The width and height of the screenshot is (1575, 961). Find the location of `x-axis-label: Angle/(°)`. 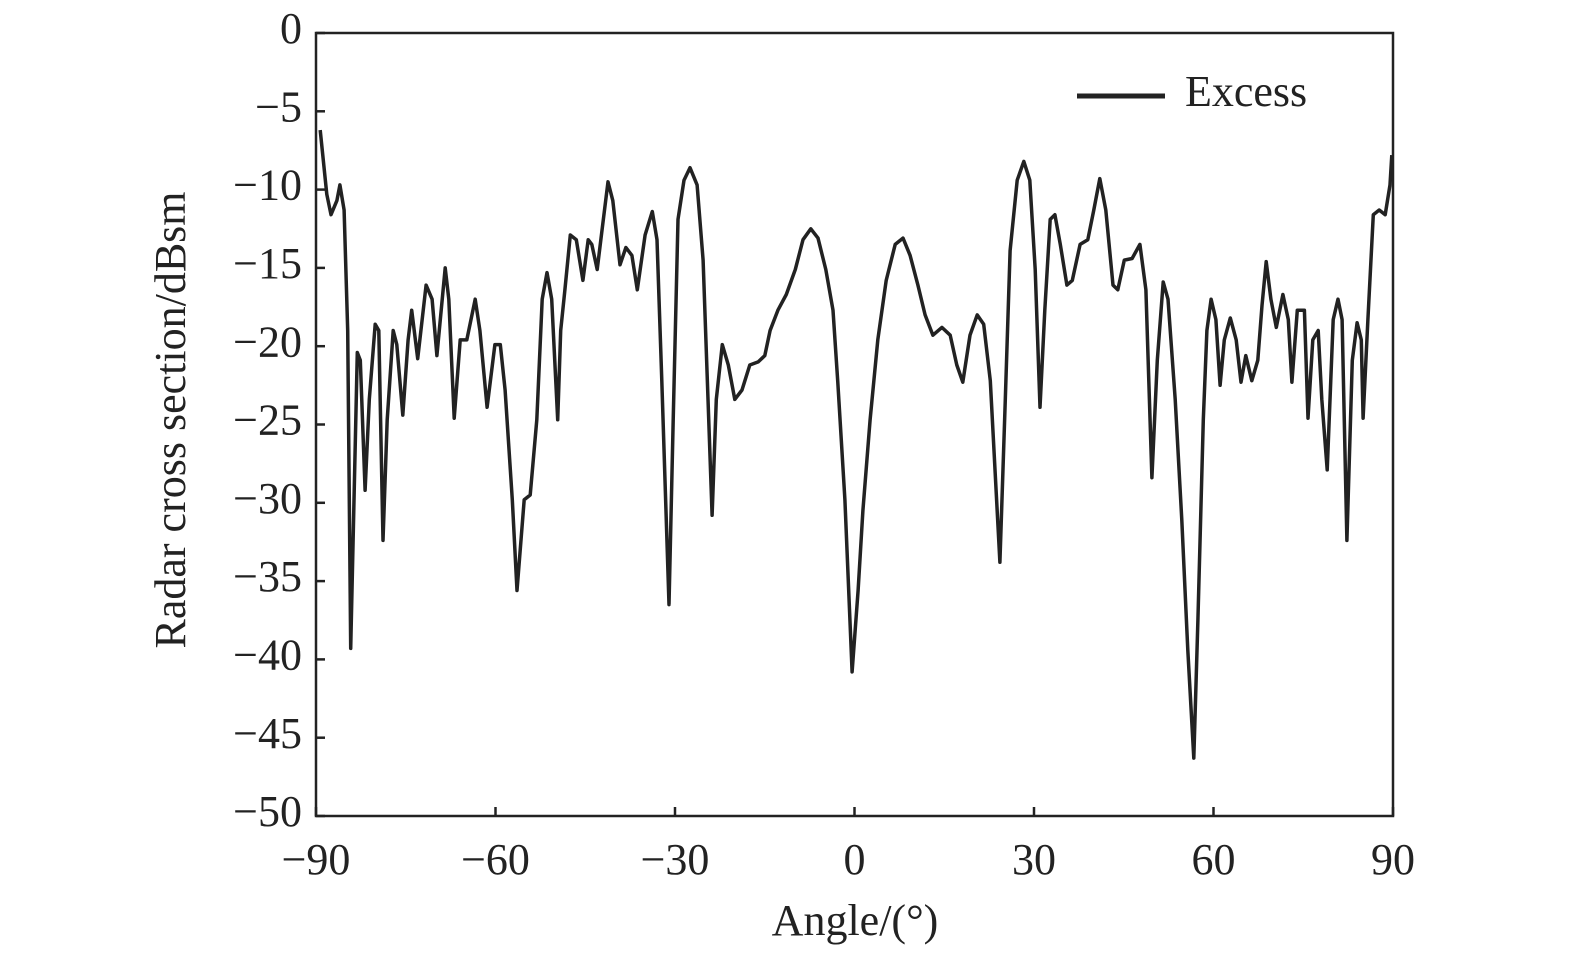

x-axis-label: Angle/(°) is located at coordinates (855, 920).